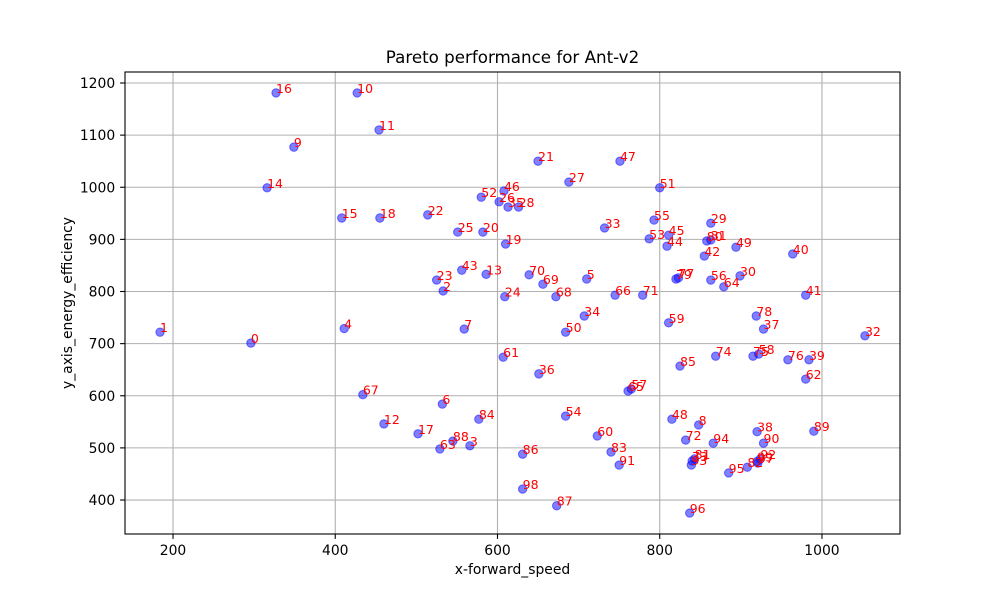  I want to click on point-label: 5, so click(591, 274).